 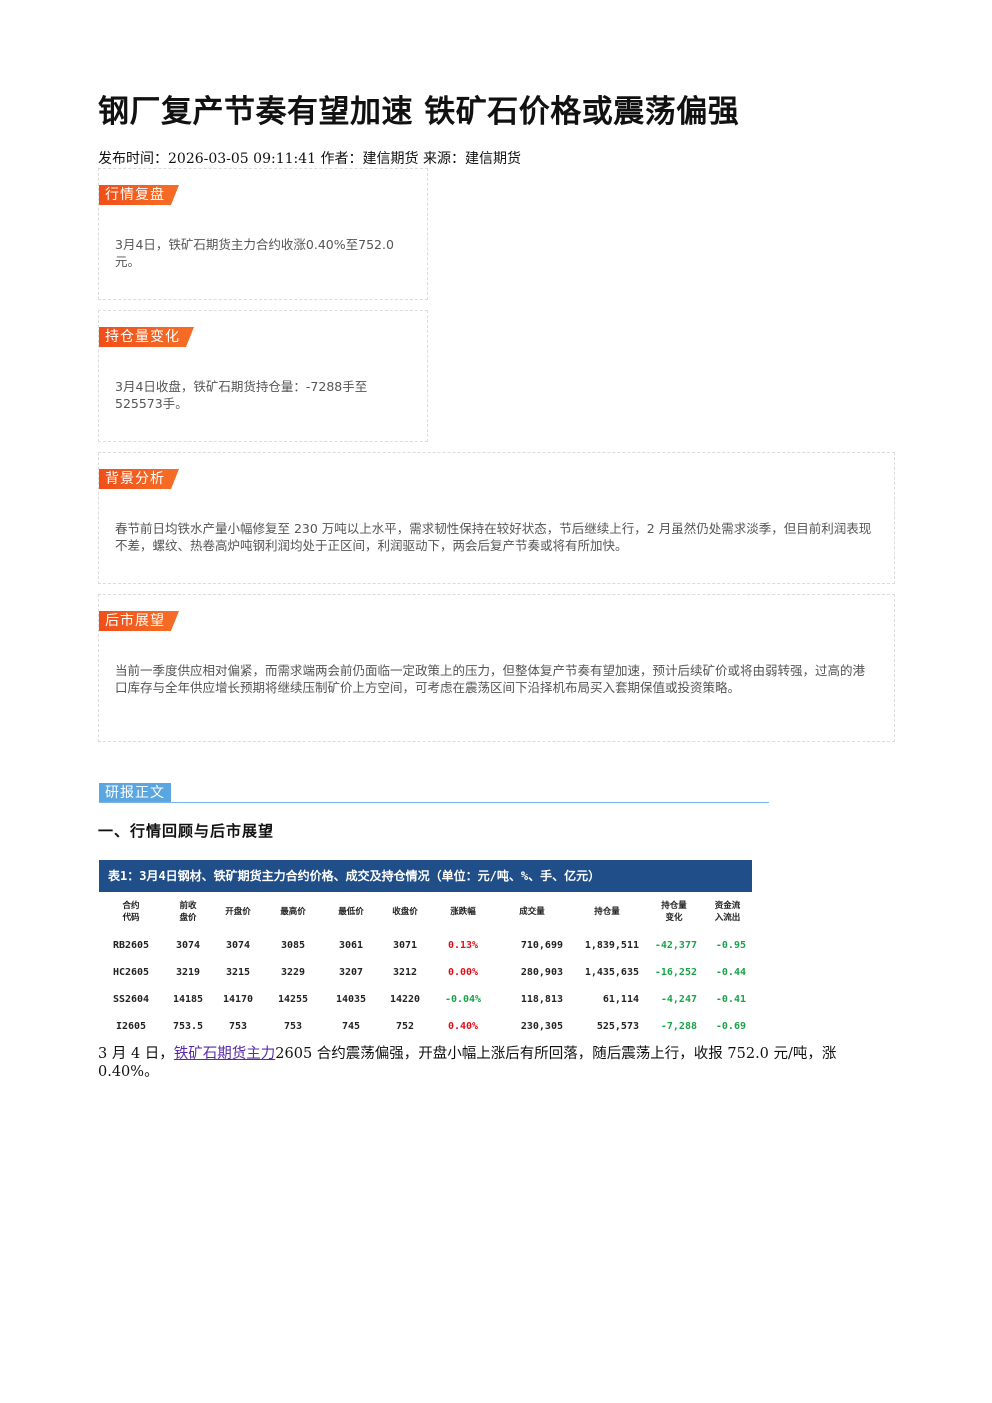 What do you see at coordinates (463, 912) in the screenshot?
I see `table-header-cell: 涨跌幅` at bounding box center [463, 912].